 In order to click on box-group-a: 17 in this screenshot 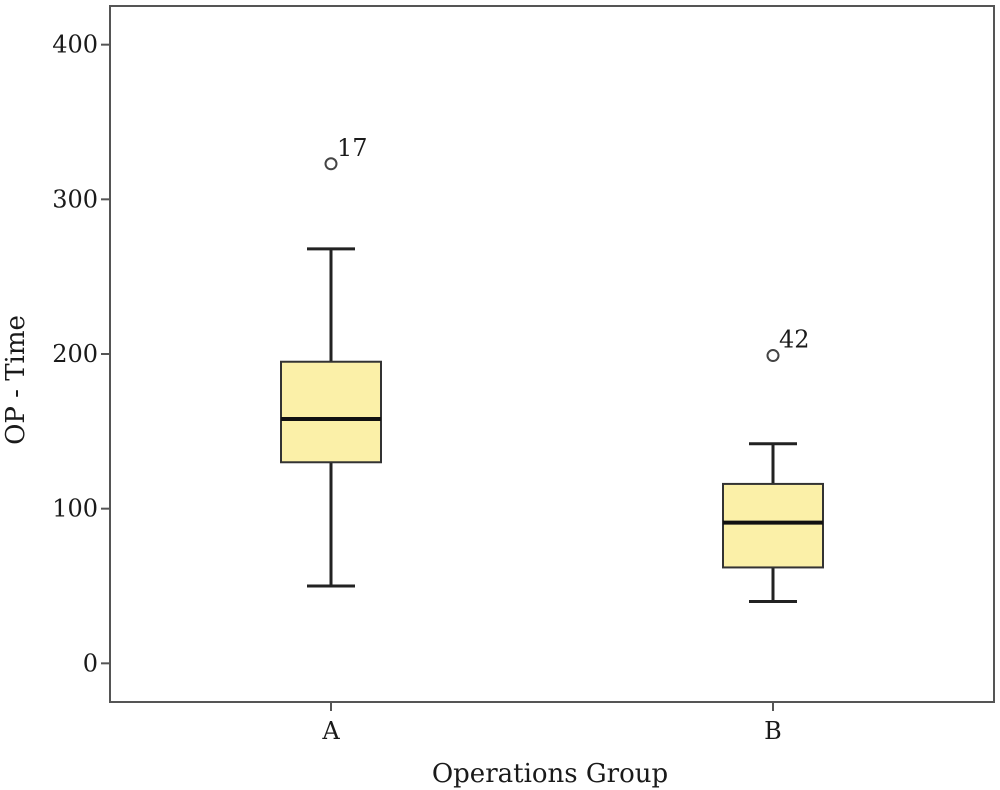, I will do `click(331, 361)`.